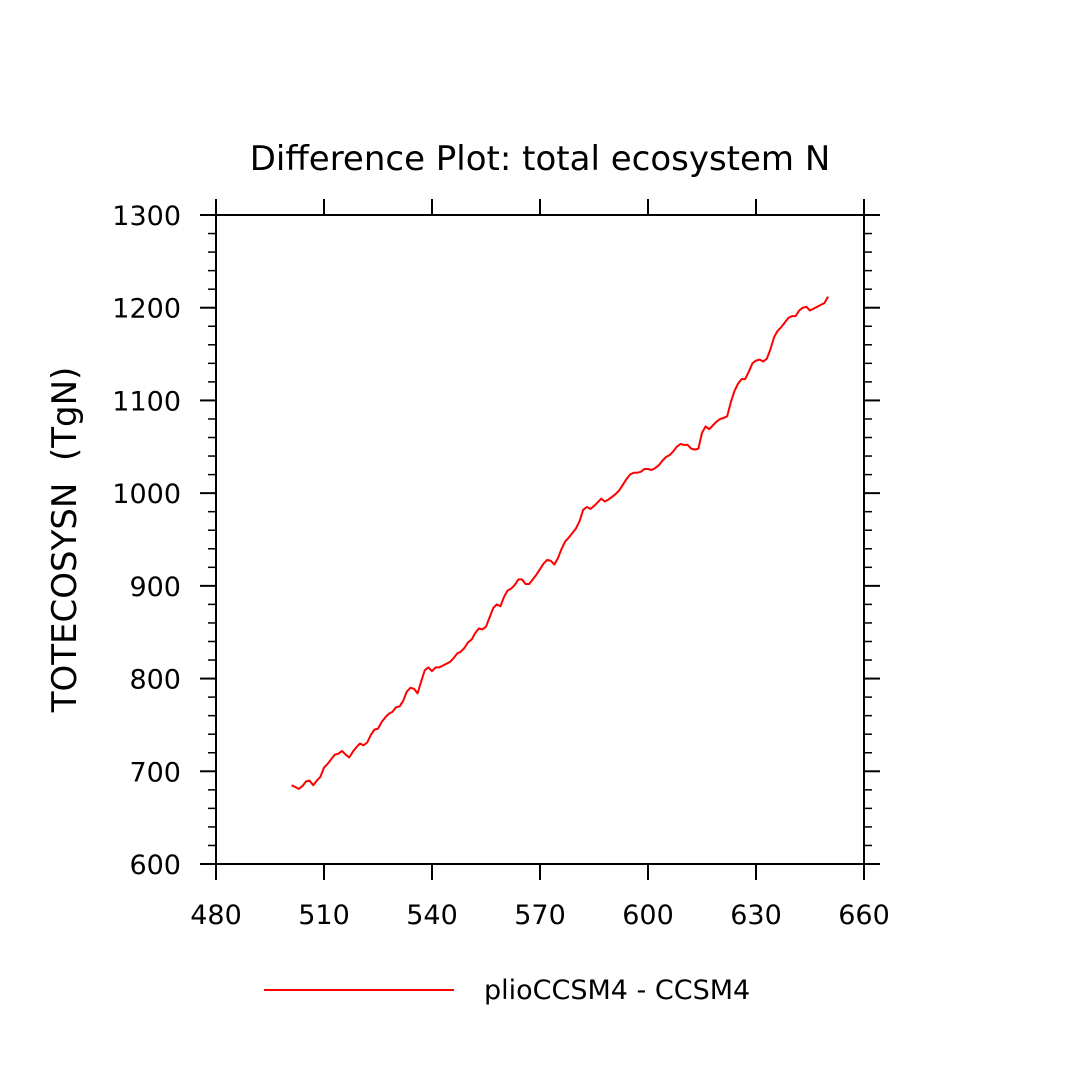 This screenshot has width=1080, height=1080. What do you see at coordinates (216, 915) in the screenshot?
I see `x-tick-label: 480` at bounding box center [216, 915].